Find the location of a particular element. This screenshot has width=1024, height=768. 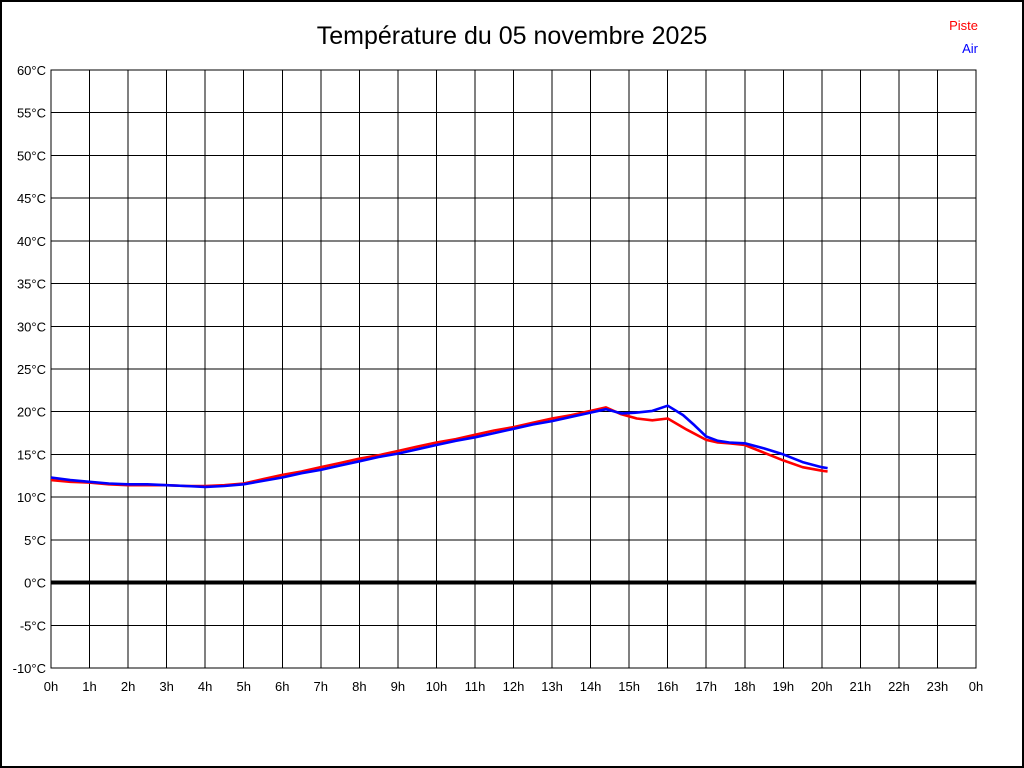

x-tick-label: 10h is located at coordinates (437, 686).